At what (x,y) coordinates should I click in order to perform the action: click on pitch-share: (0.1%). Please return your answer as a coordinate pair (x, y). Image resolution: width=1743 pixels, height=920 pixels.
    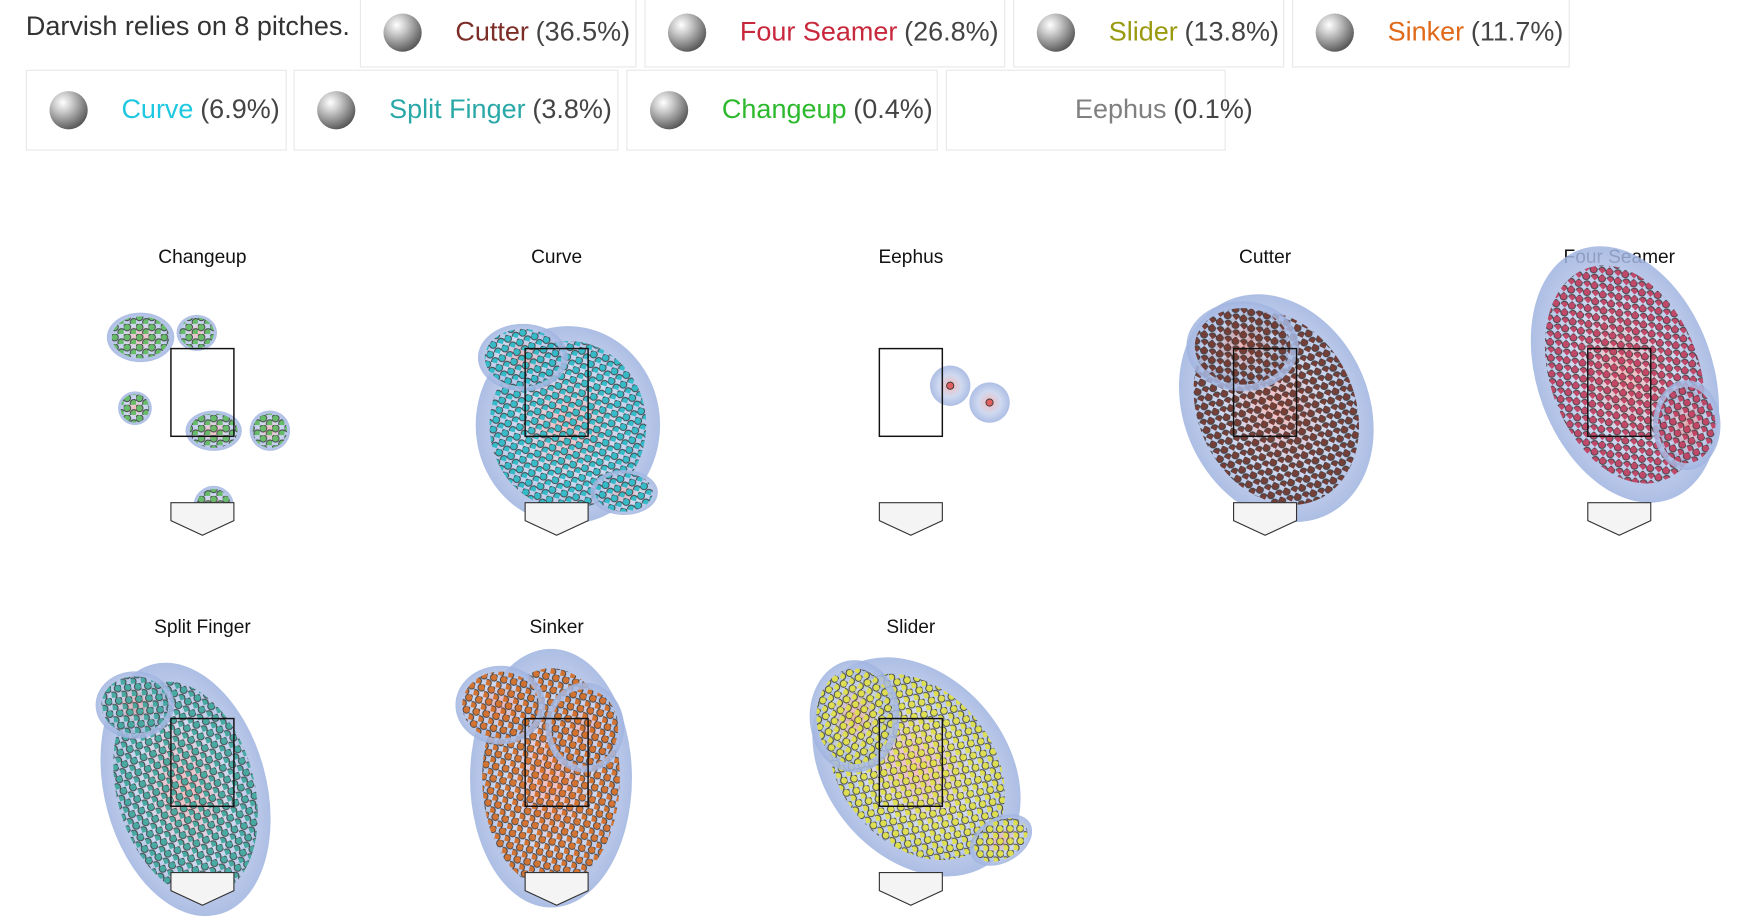
    Looking at the image, I should click on (1213, 109).